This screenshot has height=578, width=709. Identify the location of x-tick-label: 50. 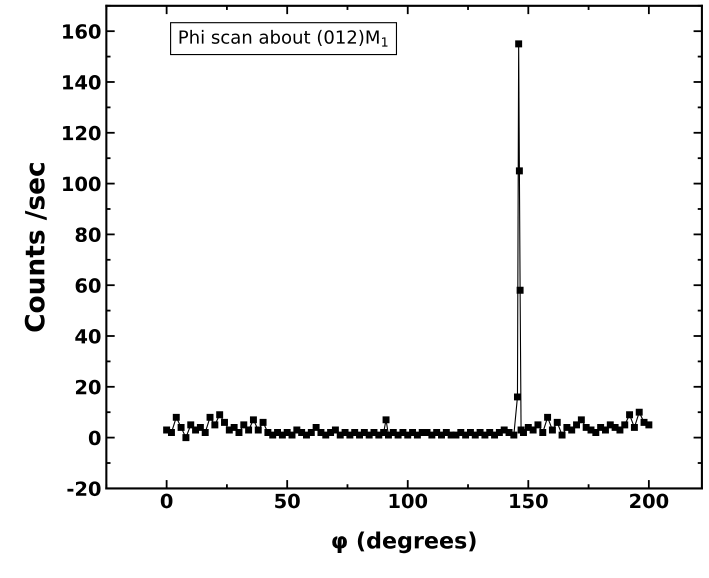
(287, 501).